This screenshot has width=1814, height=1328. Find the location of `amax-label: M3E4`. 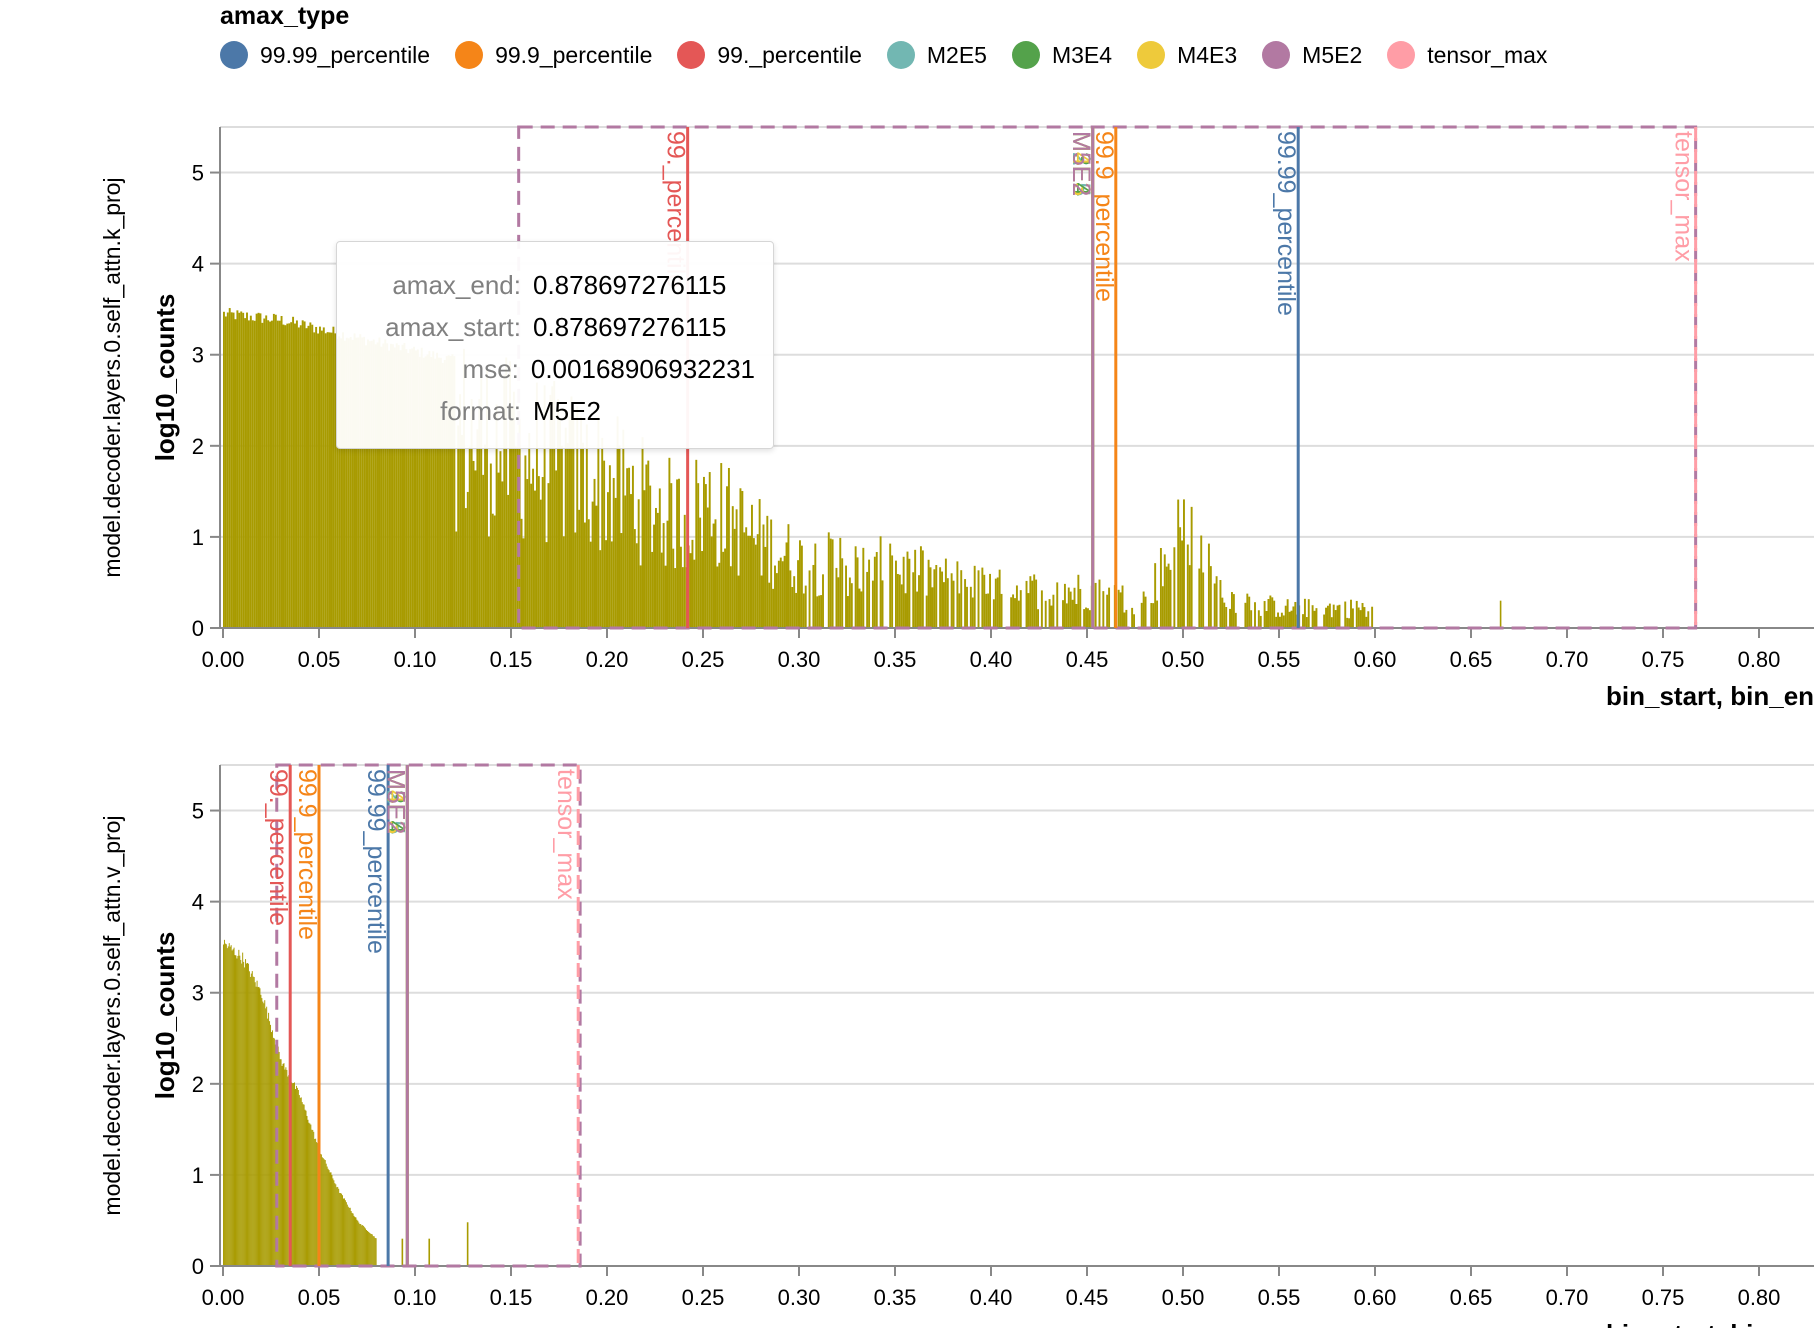

amax-label: M3E4 is located at coordinates (1081, 163).